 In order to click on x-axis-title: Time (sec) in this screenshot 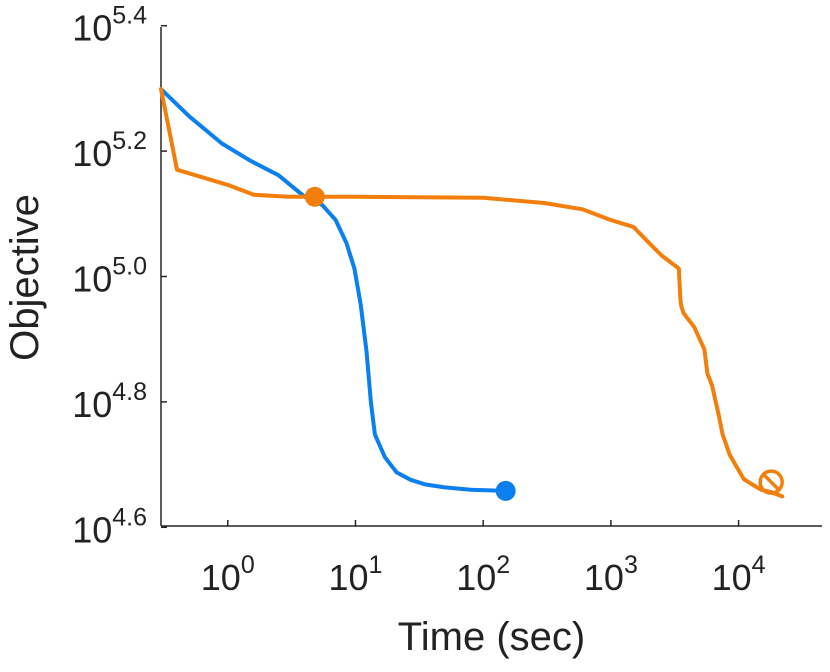, I will do `click(491, 637)`.